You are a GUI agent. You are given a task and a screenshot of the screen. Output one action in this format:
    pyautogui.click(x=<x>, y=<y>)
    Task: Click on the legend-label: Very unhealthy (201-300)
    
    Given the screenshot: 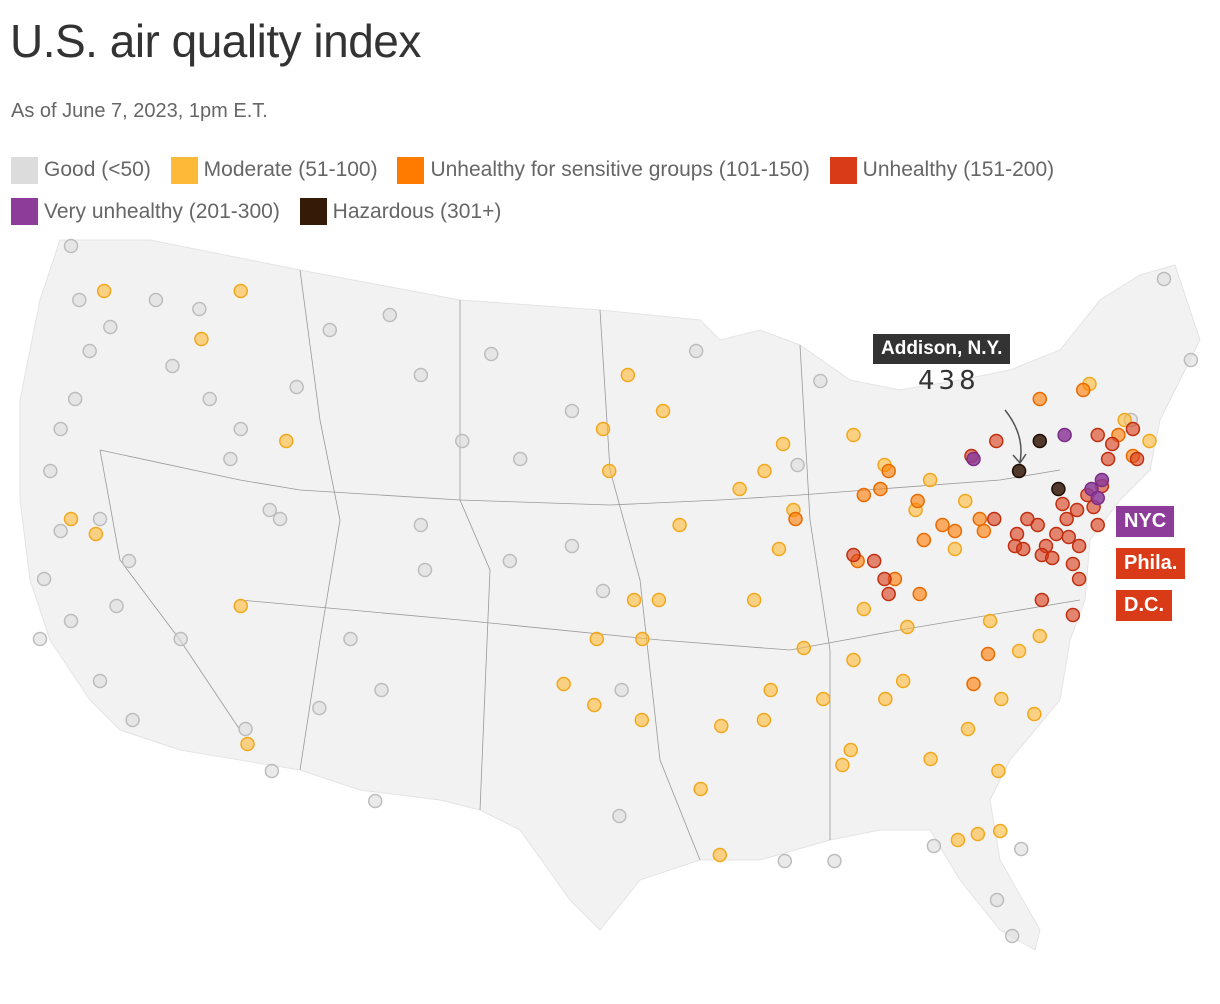 What is the action you would take?
    pyautogui.click(x=162, y=211)
    